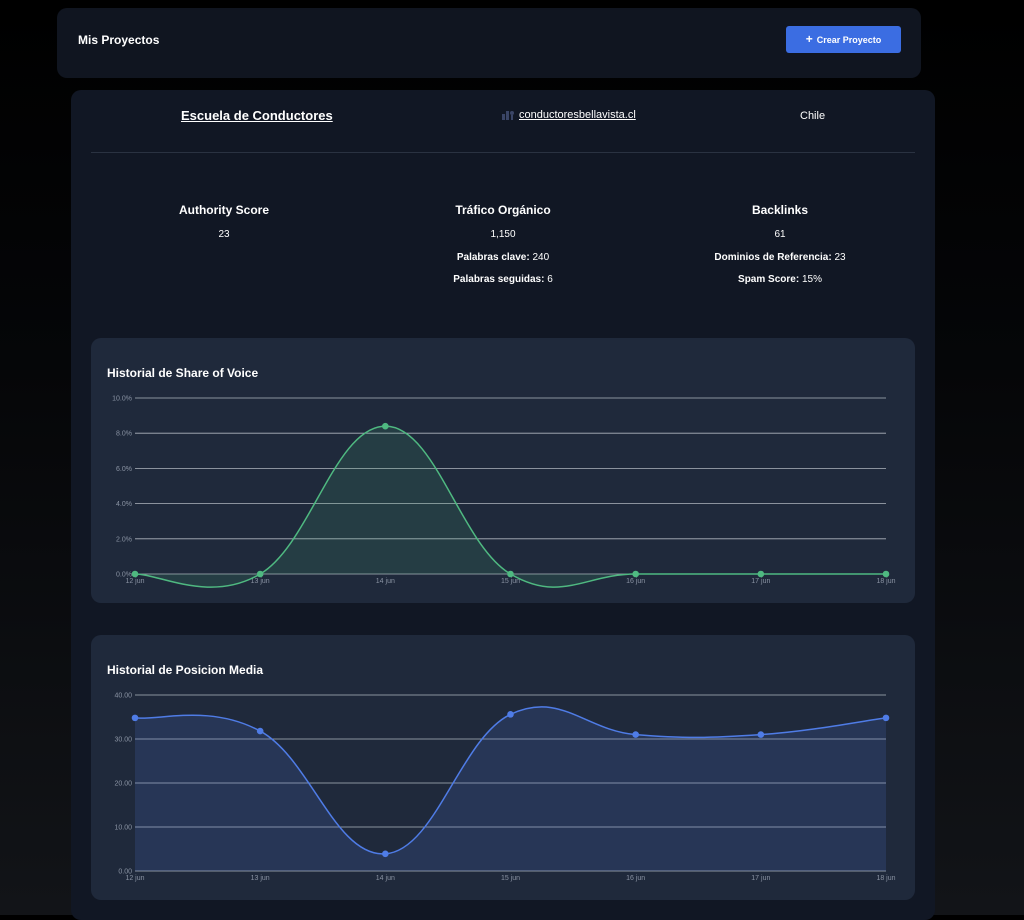  I want to click on tracked-keywords-row: Palabras seguidas: 6, so click(503, 279).